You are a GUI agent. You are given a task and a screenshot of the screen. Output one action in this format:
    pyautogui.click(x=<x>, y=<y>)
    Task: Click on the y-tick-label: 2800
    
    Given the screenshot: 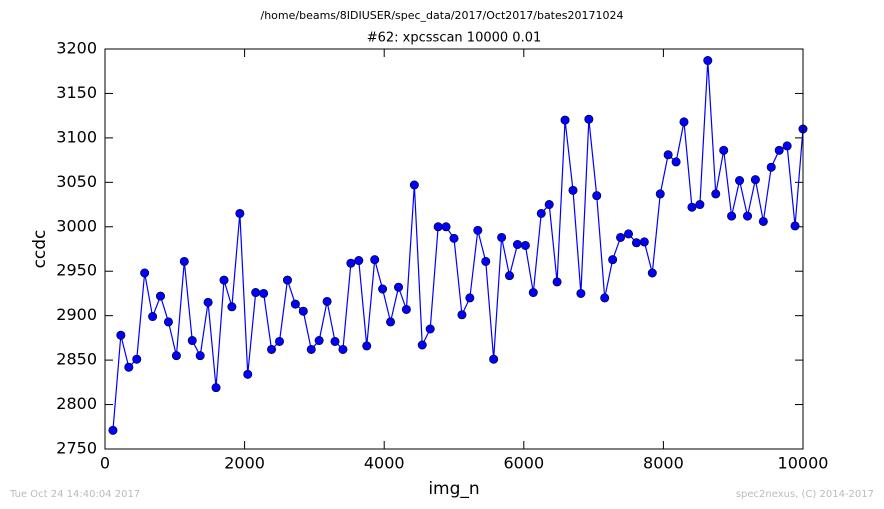 What is the action you would take?
    pyautogui.click(x=76, y=403)
    